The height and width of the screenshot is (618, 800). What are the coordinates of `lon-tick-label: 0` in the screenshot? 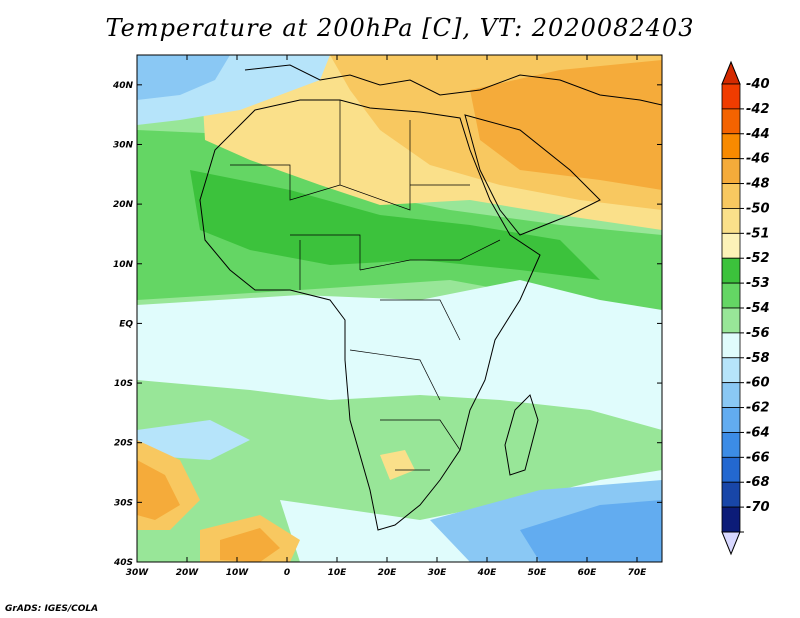 It's located at (287, 573).